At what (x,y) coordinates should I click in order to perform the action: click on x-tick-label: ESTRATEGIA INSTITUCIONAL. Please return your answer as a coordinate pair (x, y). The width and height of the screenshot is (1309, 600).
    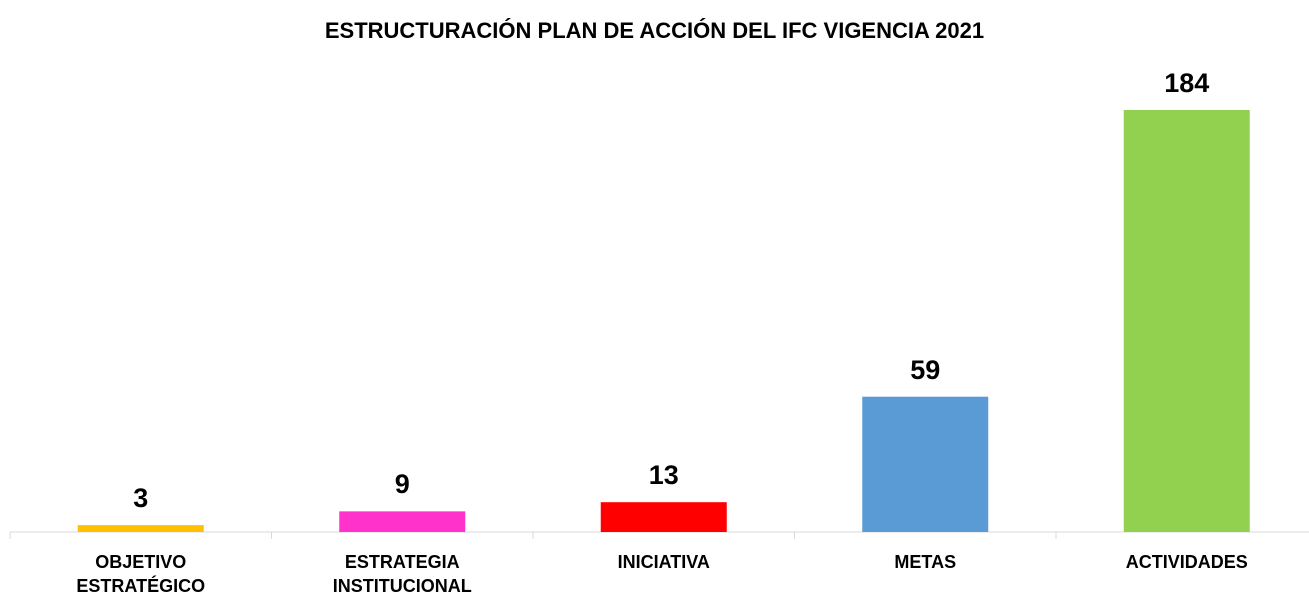
    Looking at the image, I should click on (402, 574).